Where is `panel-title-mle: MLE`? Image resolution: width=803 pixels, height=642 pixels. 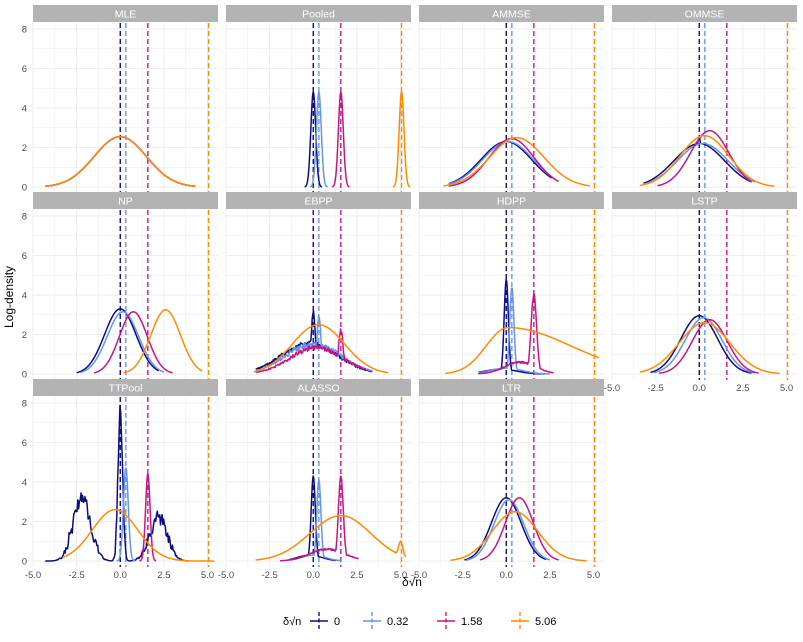
panel-title-mle: MLE is located at coordinates (126, 15).